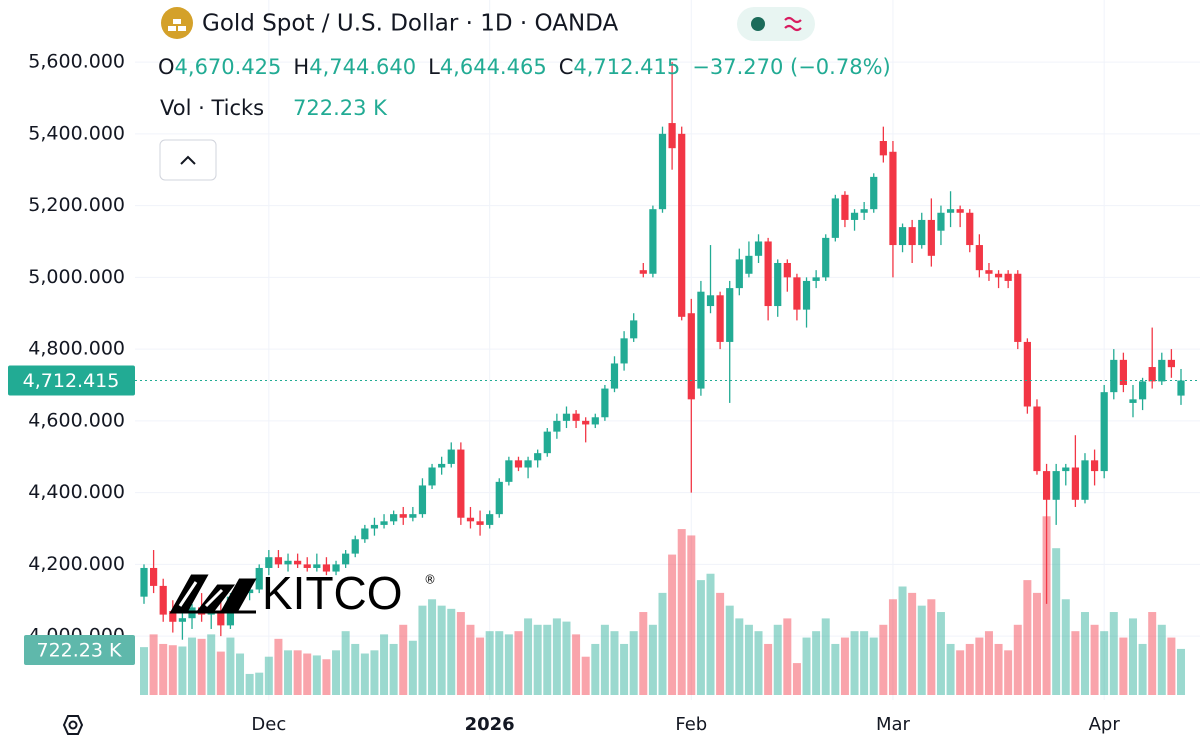  What do you see at coordinates (493, 67) in the screenshot?
I see `legend-value: 4,644.465` at bounding box center [493, 67].